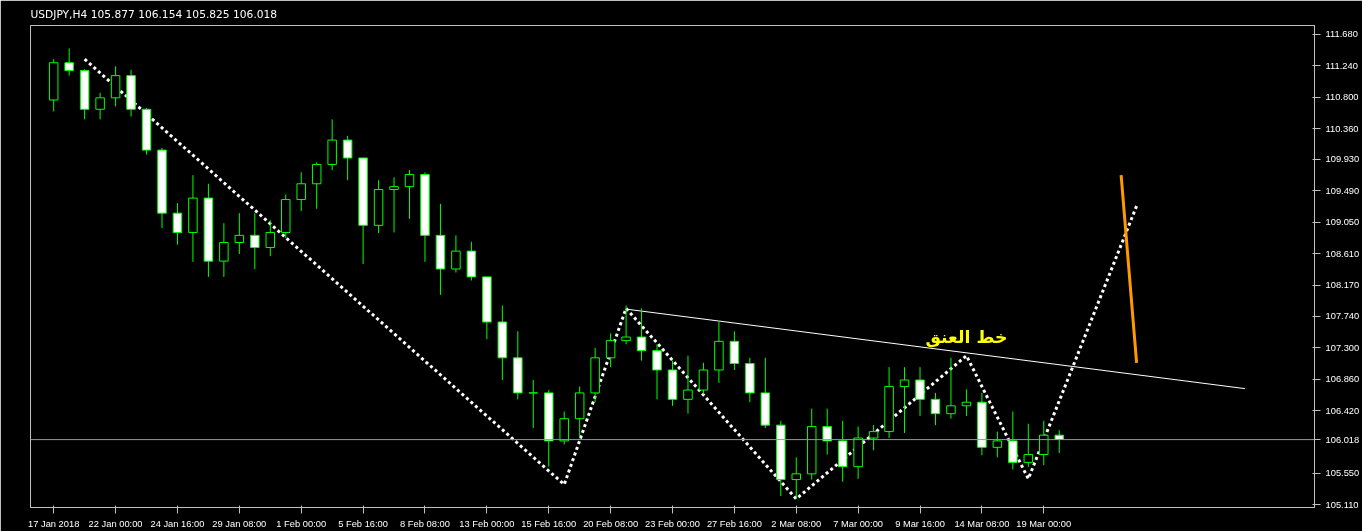  What do you see at coordinates (177, 523) in the screenshot?
I see `x-tick-label: 24 Jan 16:00` at bounding box center [177, 523].